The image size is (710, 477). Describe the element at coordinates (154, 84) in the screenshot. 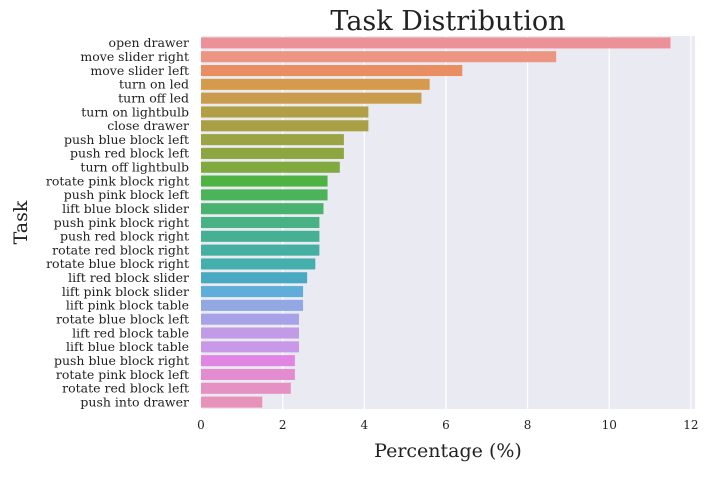

I see `category-label: turn on led` at that location.